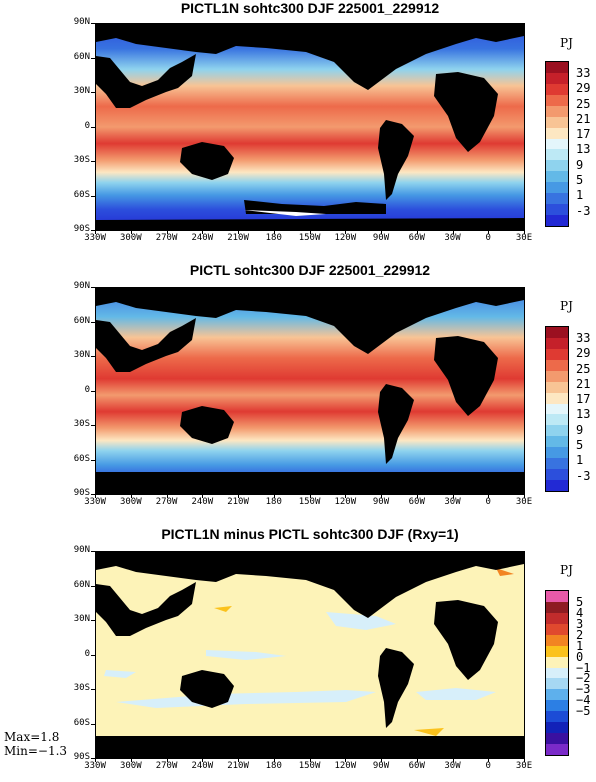 The height and width of the screenshot is (782, 596). Describe the element at coordinates (452, 766) in the screenshot. I see `lon-label: 30W` at that location.